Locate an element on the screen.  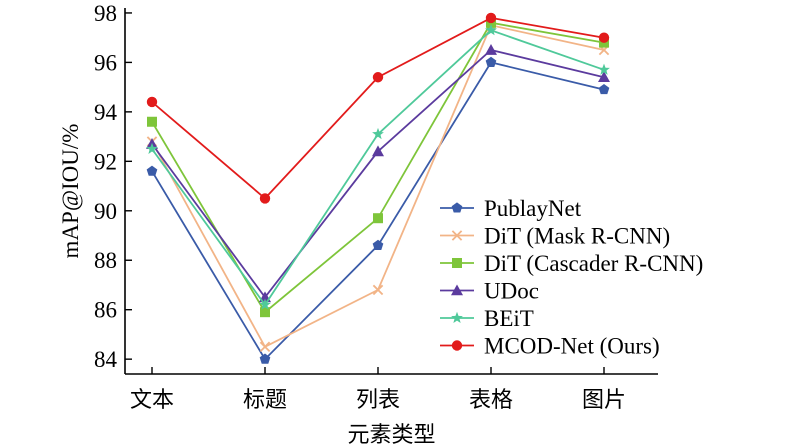
legend-label: PublayNet is located at coordinates (533, 208).